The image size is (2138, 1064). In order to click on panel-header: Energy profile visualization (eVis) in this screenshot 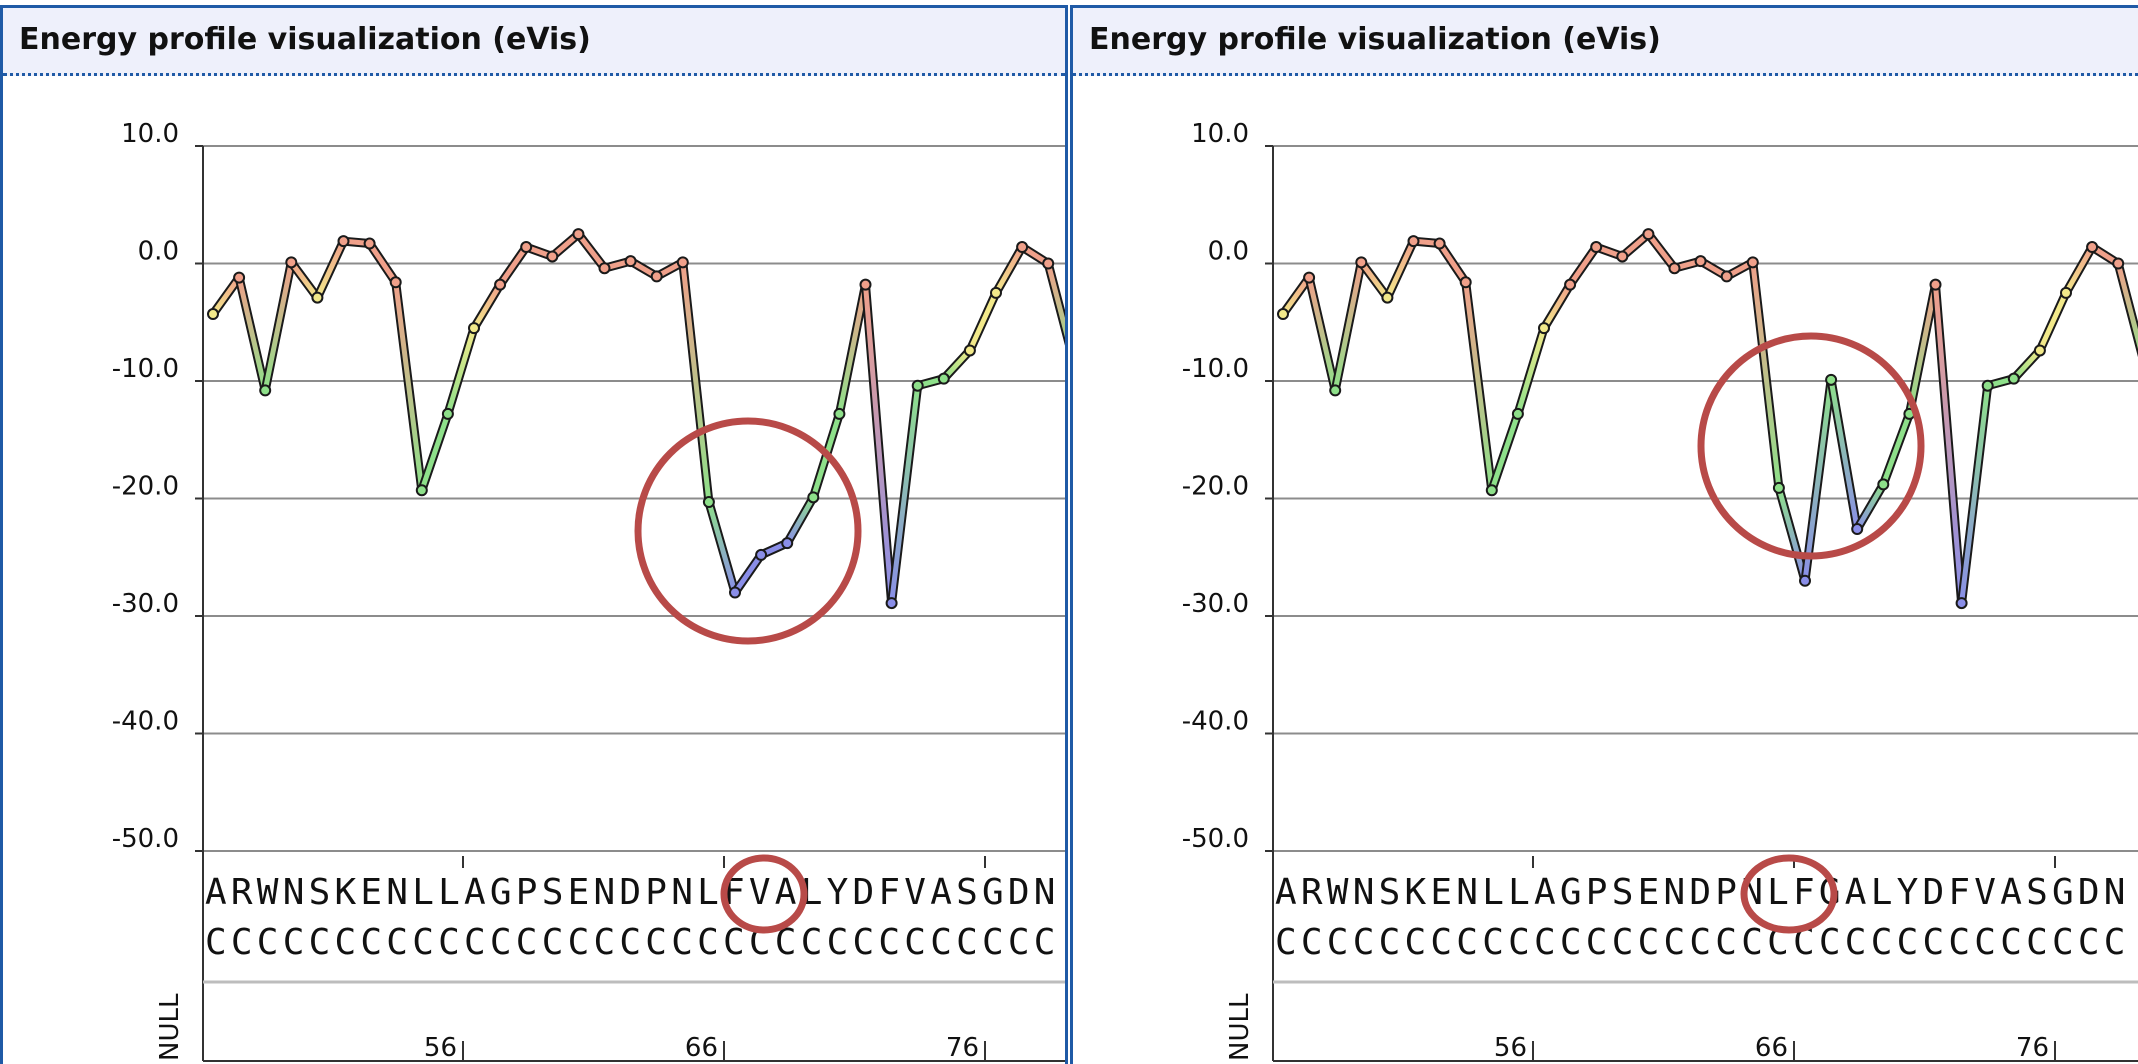, I will do `click(1605, 42)`.